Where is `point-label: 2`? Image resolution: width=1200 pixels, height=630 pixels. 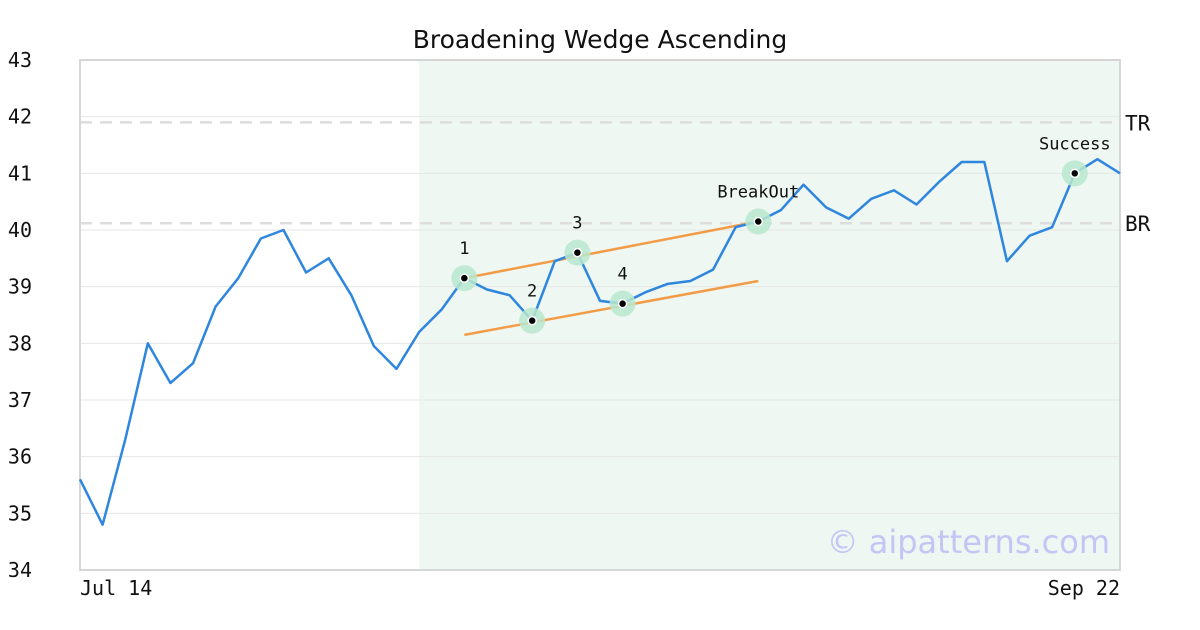
point-label: 2 is located at coordinates (532, 292).